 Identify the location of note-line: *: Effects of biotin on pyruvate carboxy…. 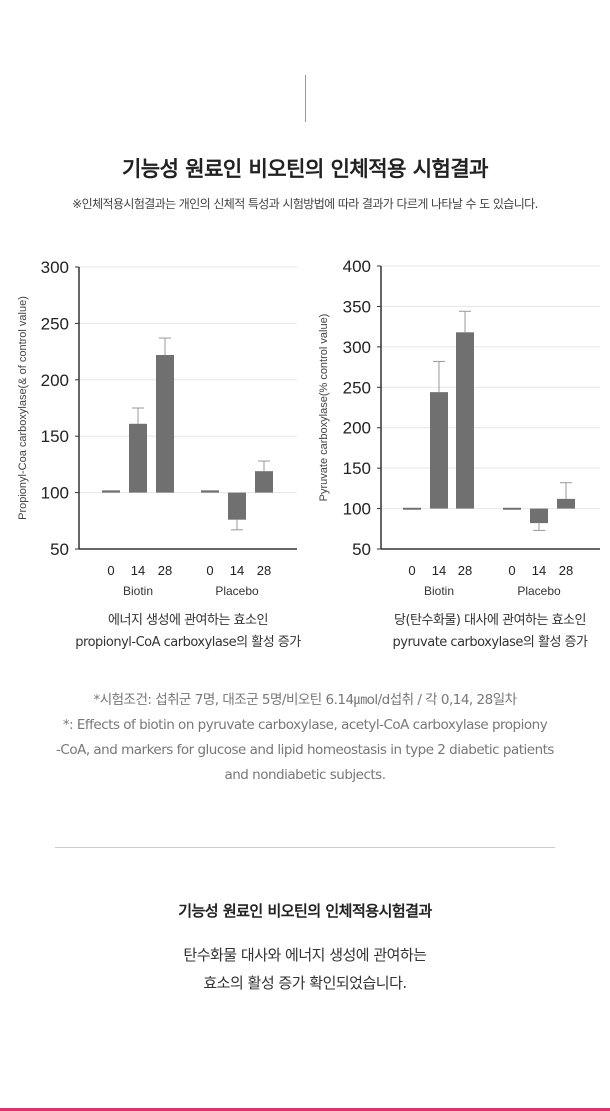
(305, 725).